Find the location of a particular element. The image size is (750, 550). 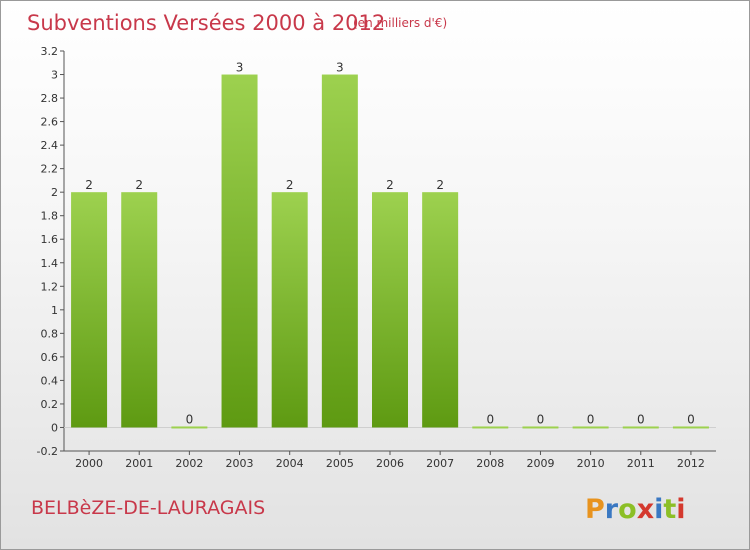

y-tick-label: 3.2 is located at coordinates (50, 51).